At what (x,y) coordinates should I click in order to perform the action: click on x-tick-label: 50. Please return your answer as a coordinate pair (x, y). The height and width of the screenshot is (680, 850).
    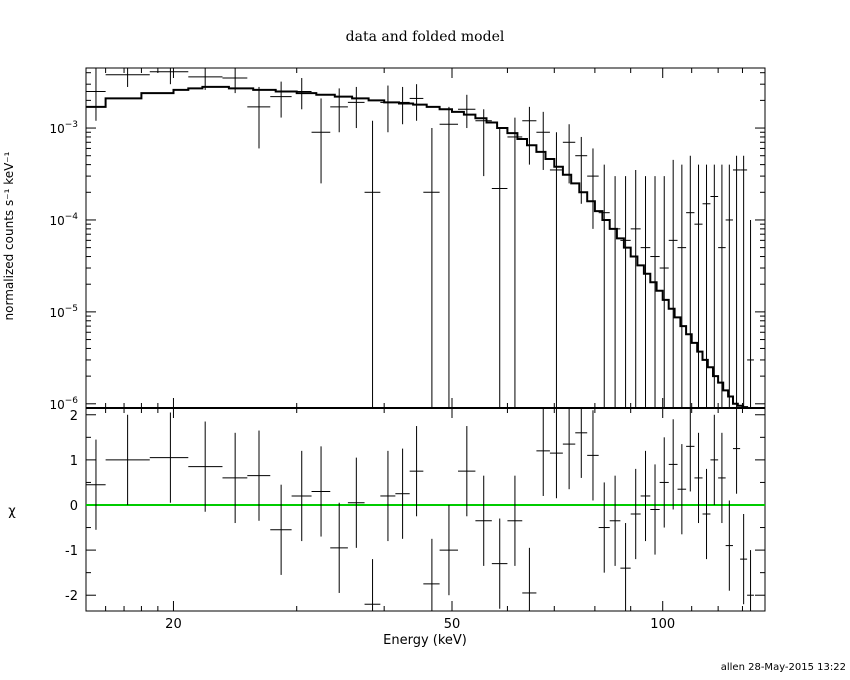
    Looking at the image, I should click on (452, 624).